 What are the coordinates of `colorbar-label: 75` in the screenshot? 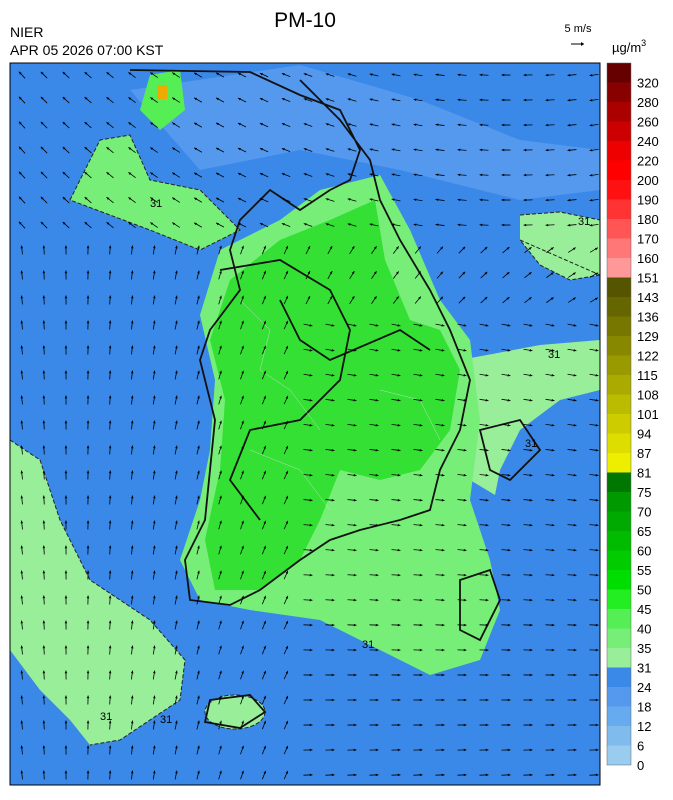 It's located at (644, 492).